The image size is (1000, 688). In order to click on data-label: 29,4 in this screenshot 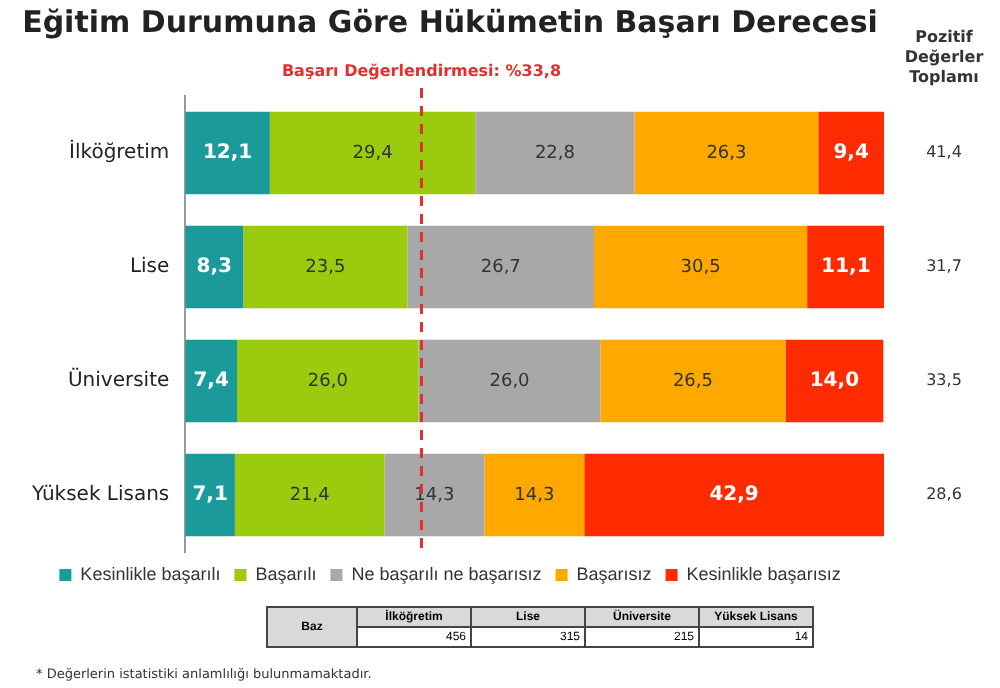, I will do `click(373, 153)`.